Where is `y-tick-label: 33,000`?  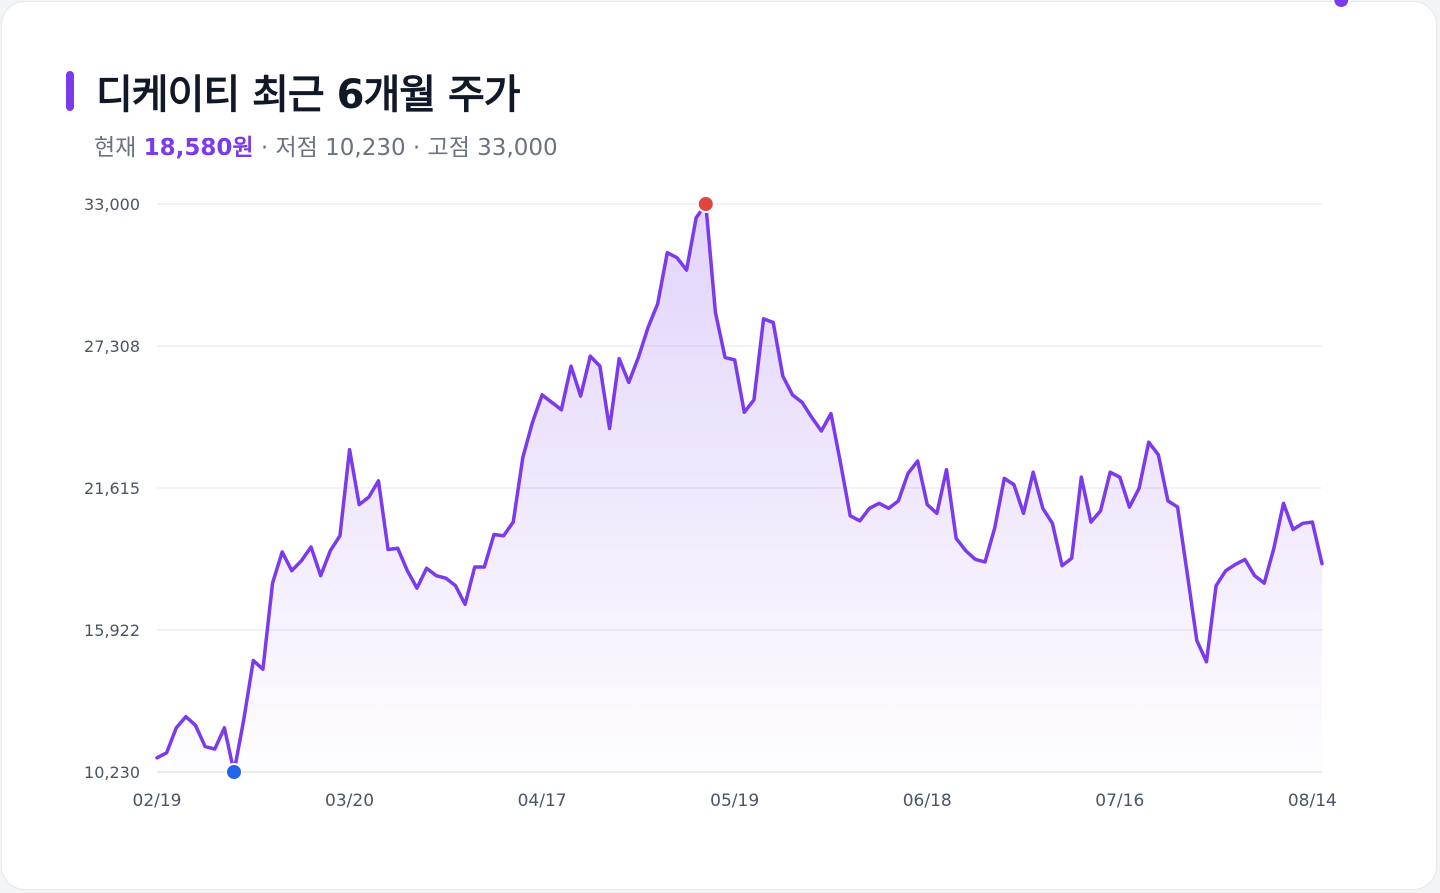
y-tick-label: 33,000 is located at coordinates (112, 204).